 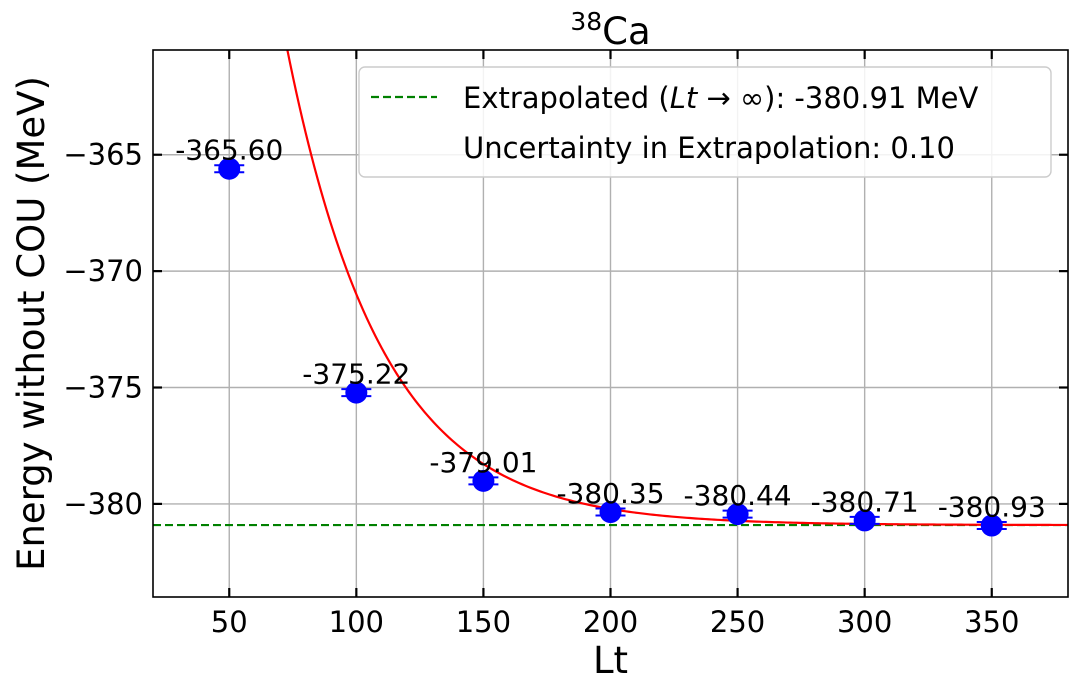 I want to click on y-tick-label: −370, so click(x=103, y=271).